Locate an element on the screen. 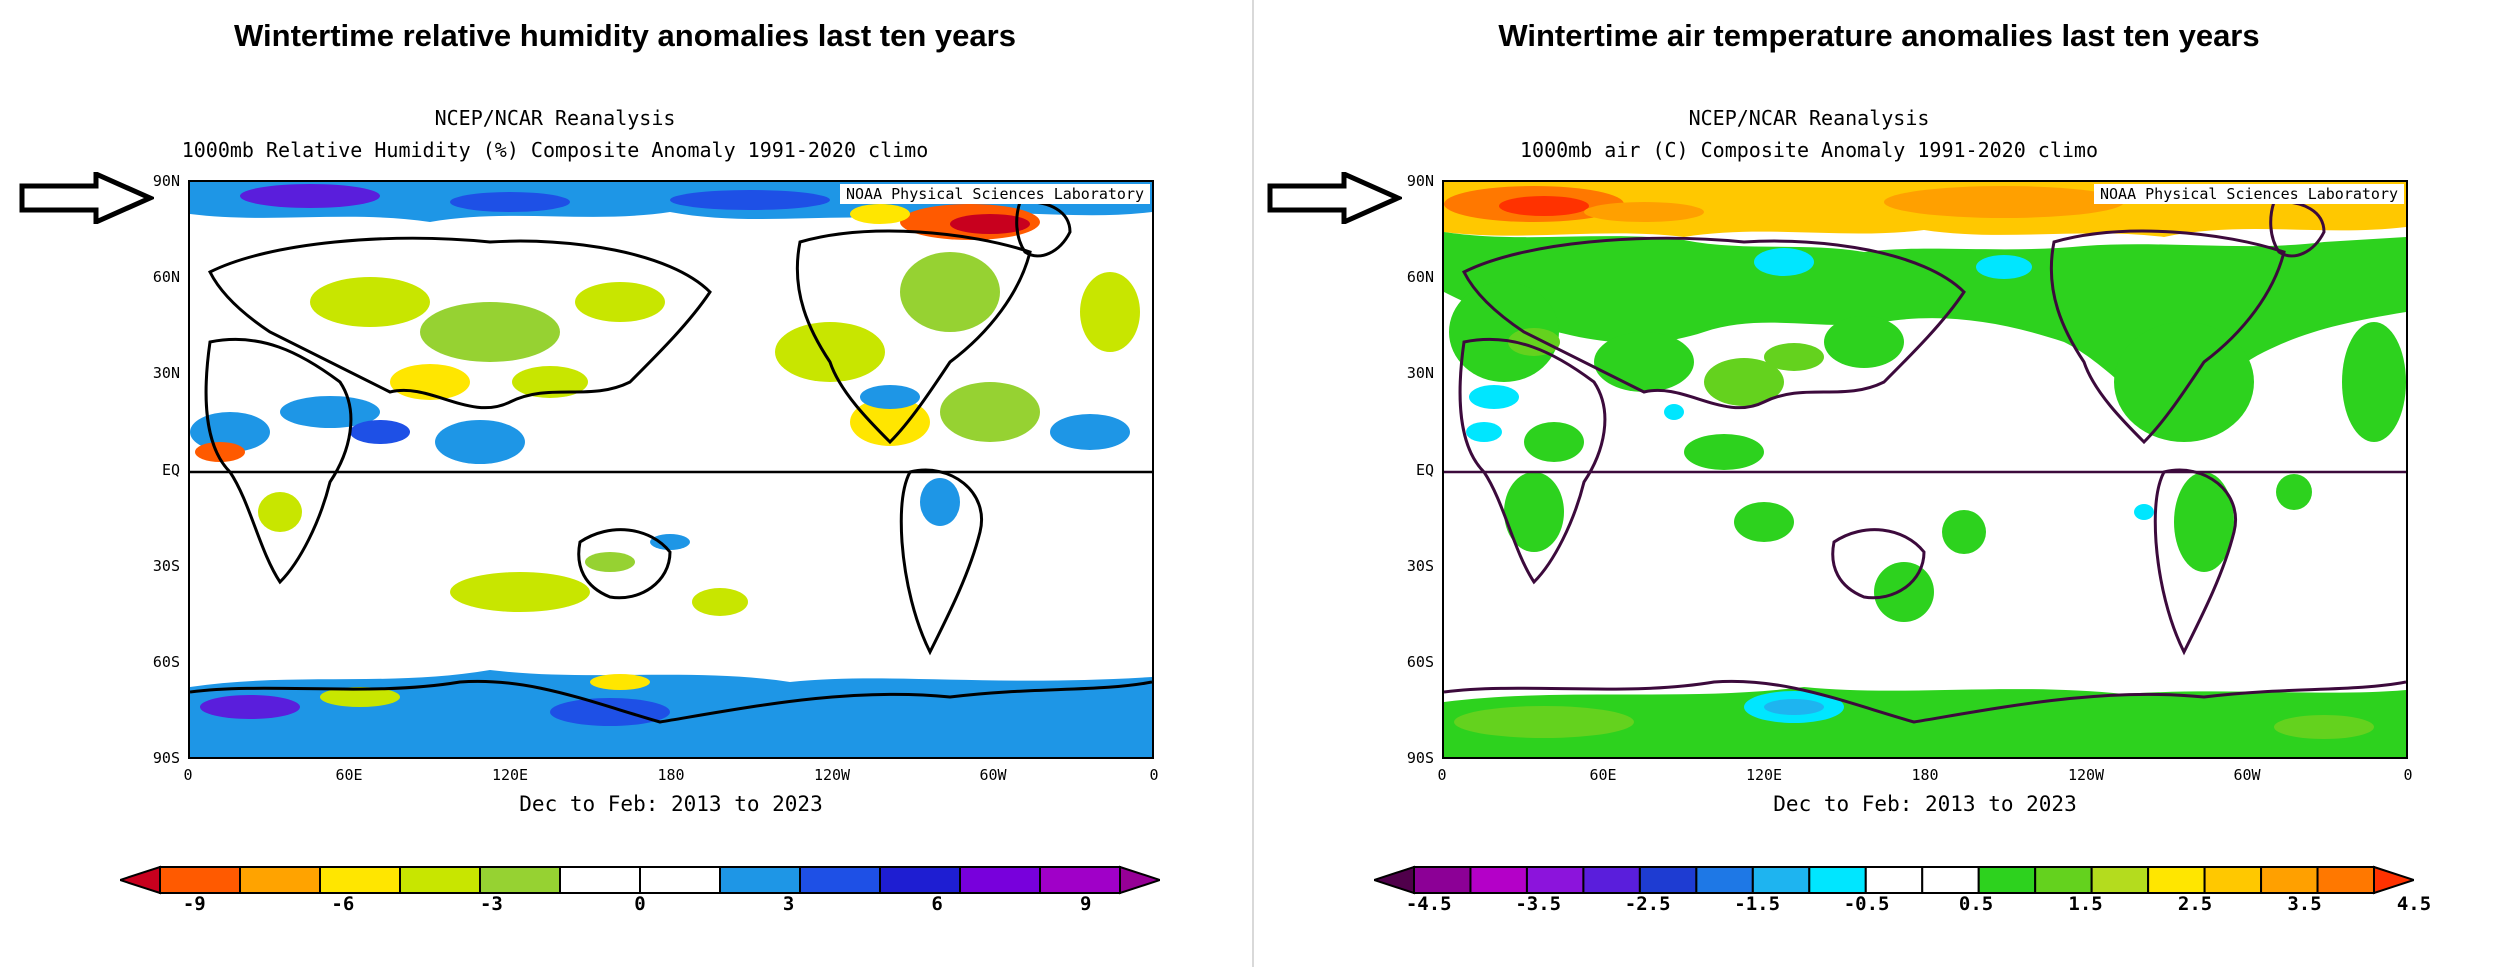 This screenshot has height=967, width=2500. colorbar-tick-label: 3 is located at coordinates (788, 904).